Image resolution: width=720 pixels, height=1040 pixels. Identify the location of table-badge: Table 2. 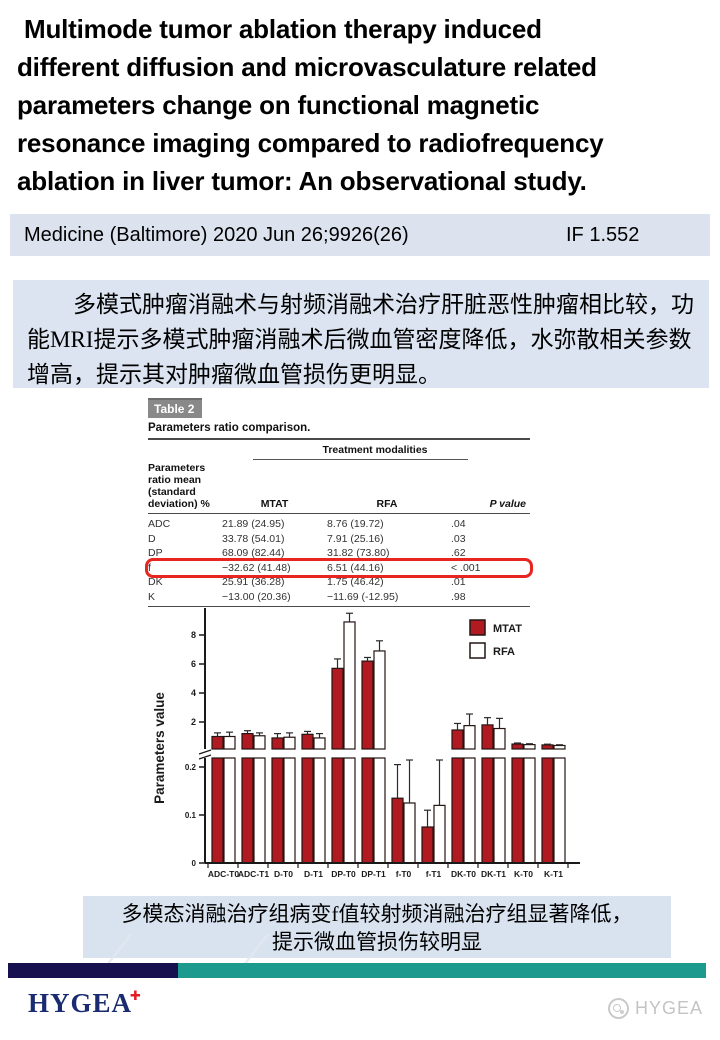
(175, 408).